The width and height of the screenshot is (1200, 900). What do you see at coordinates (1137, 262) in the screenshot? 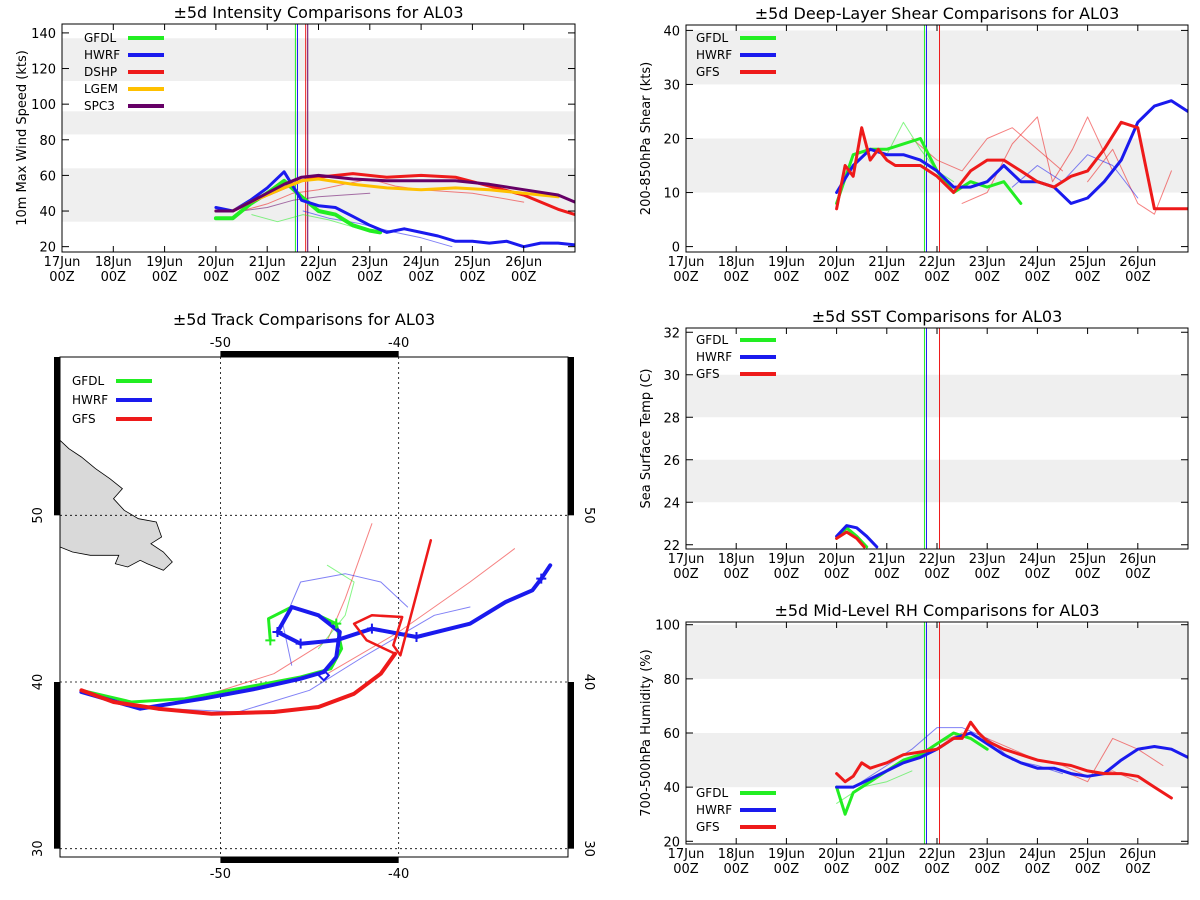
I see `shear-x-tick-label-day: 26Jun` at bounding box center [1137, 262].